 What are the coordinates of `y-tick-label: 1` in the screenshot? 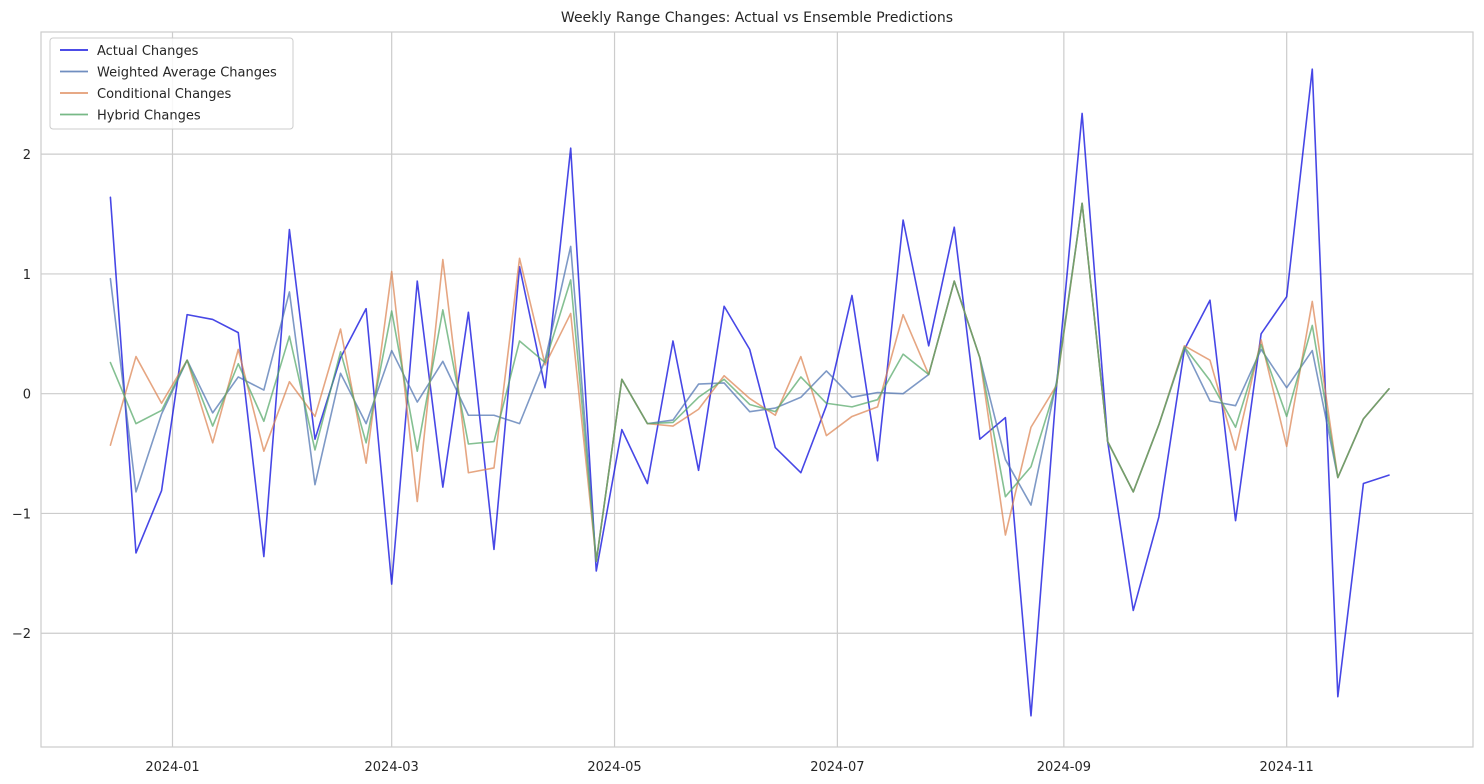 It's located at (27, 275).